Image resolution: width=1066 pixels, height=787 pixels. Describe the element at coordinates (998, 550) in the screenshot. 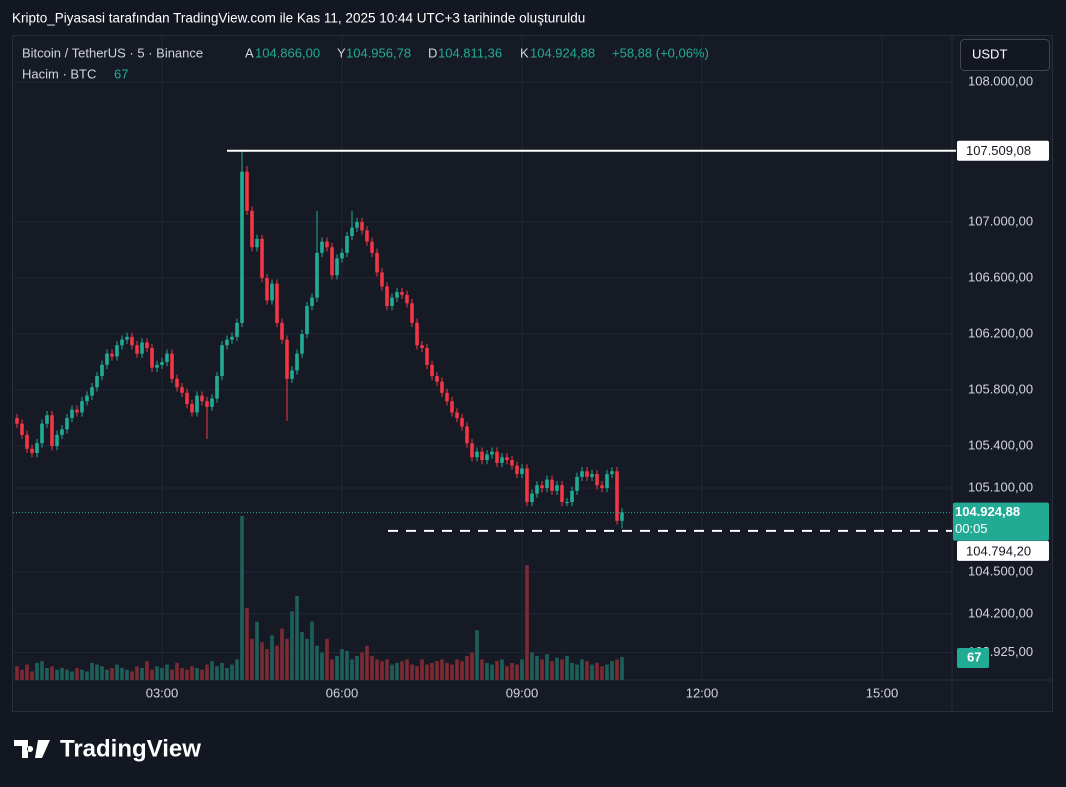

I see `low-label: 104.794,20` at that location.